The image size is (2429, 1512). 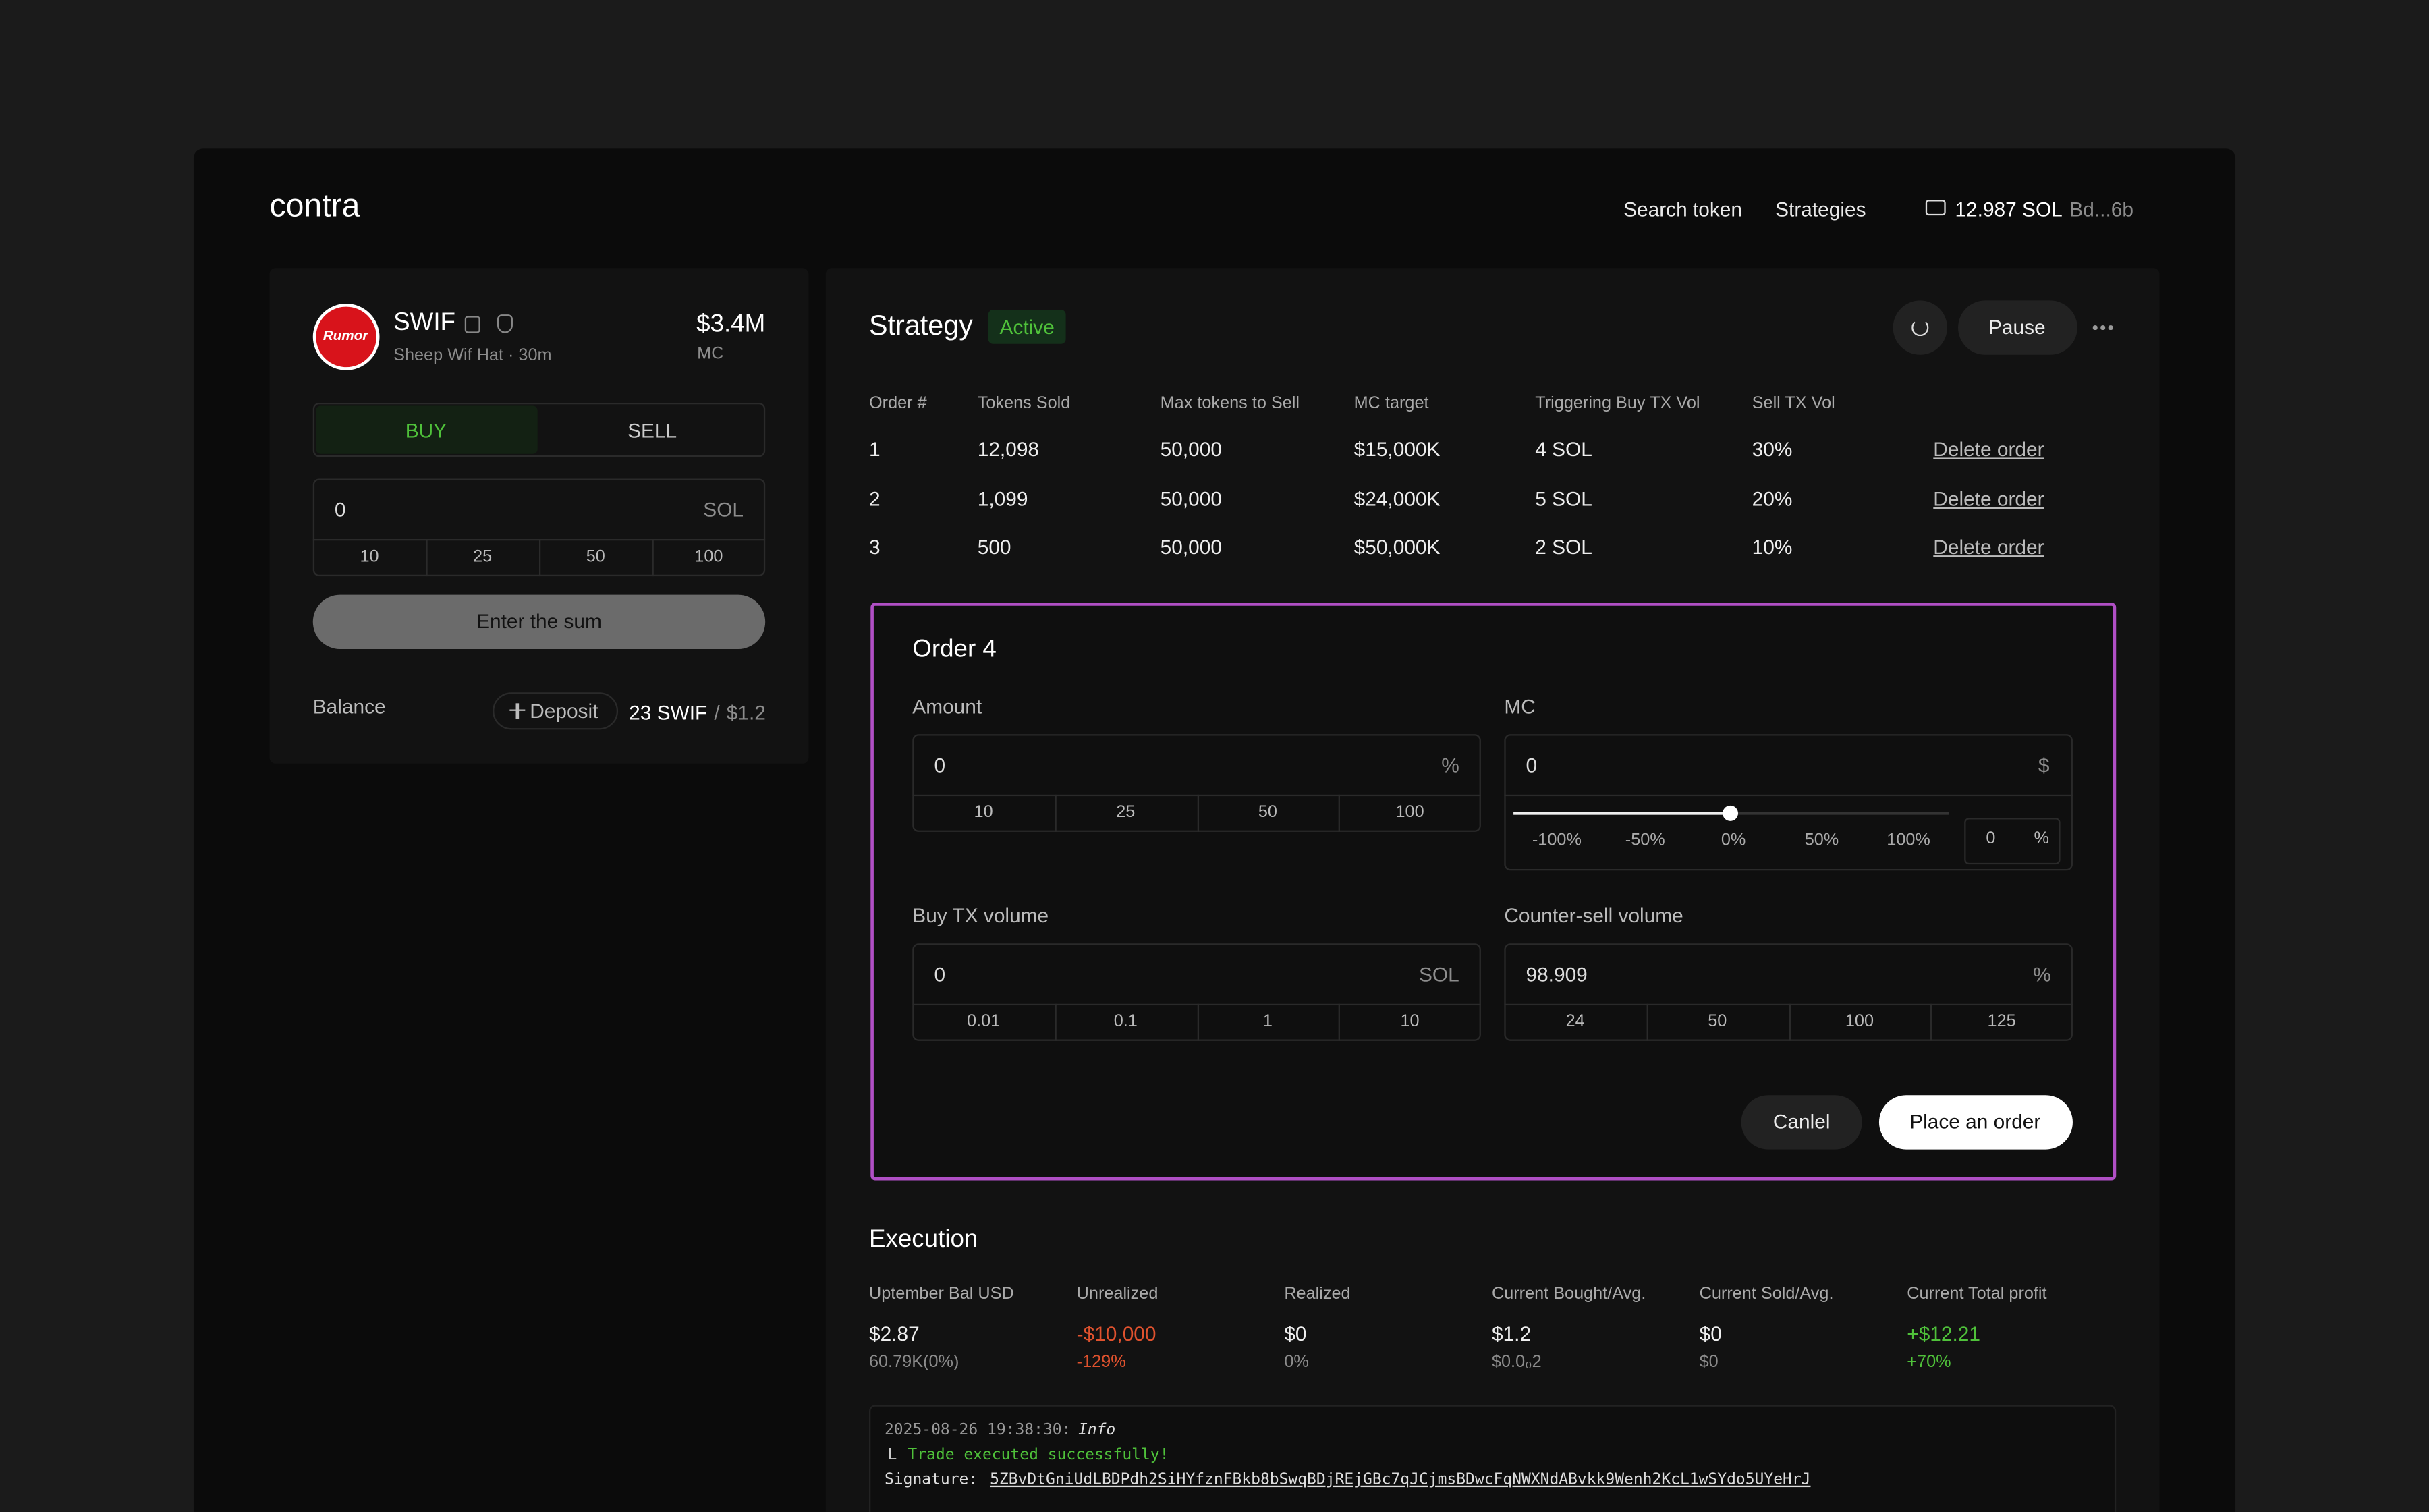 I want to click on token-logo, so click(x=346, y=337).